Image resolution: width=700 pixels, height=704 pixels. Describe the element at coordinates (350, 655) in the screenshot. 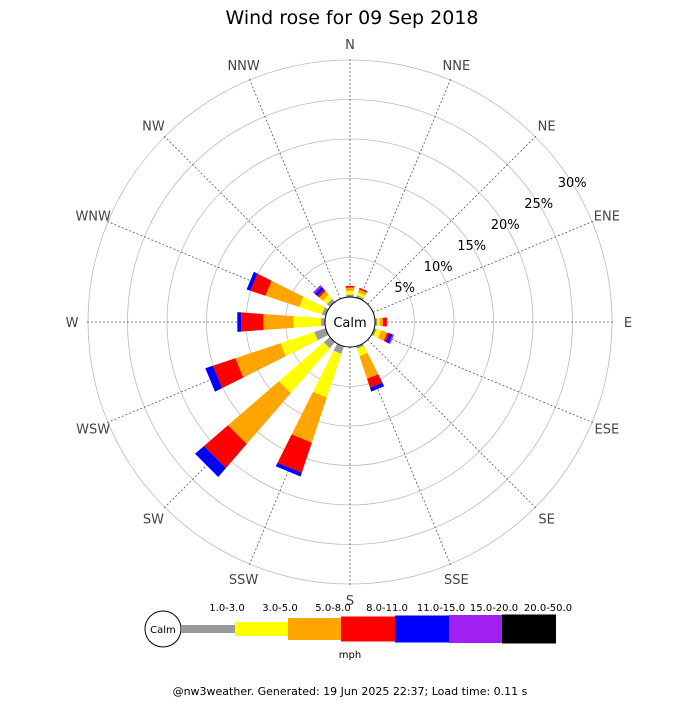

I see `legend-unit-label: mph` at that location.